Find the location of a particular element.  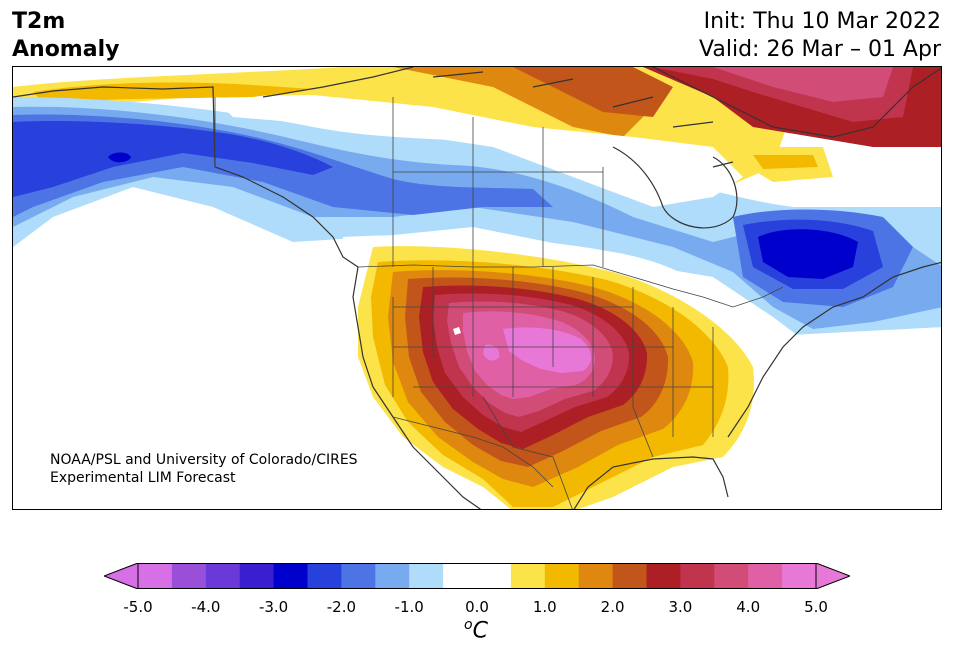

title-line-2: Anomaly is located at coordinates (66, 49).